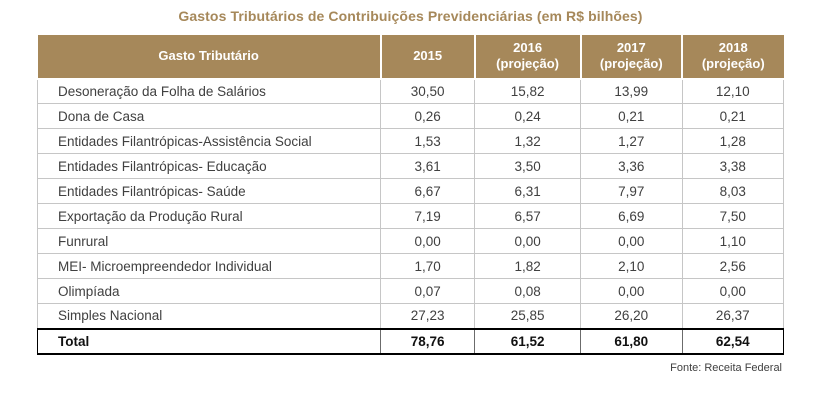 The image size is (821, 410). What do you see at coordinates (428, 341) in the screenshot?
I see `row-value: 78,76` at bounding box center [428, 341].